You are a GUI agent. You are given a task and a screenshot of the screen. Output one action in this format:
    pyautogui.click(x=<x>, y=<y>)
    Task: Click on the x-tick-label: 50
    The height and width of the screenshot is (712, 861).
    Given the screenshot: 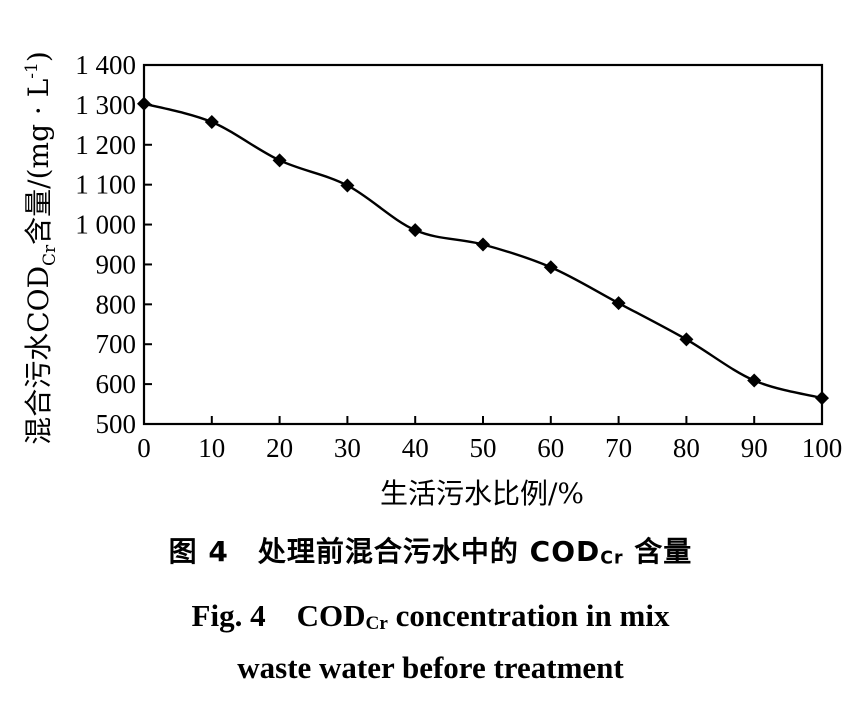 What is the action you would take?
    pyautogui.click(x=483, y=448)
    